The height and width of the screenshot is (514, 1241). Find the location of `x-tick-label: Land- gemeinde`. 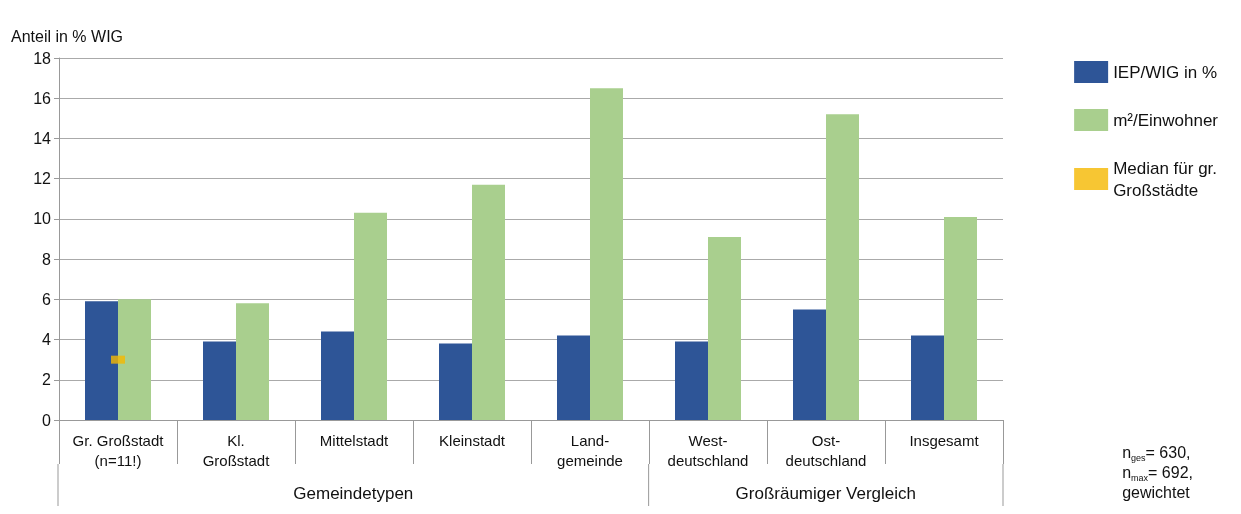

x-tick-label: Land- gemeinde is located at coordinates (590, 450).